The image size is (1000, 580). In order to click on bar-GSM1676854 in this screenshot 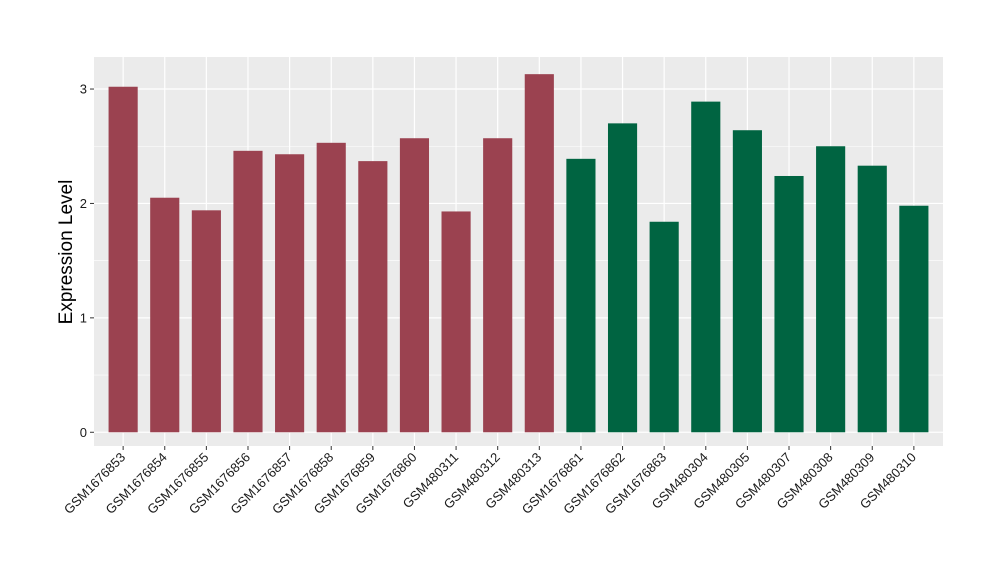, I will do `click(165, 315)`.